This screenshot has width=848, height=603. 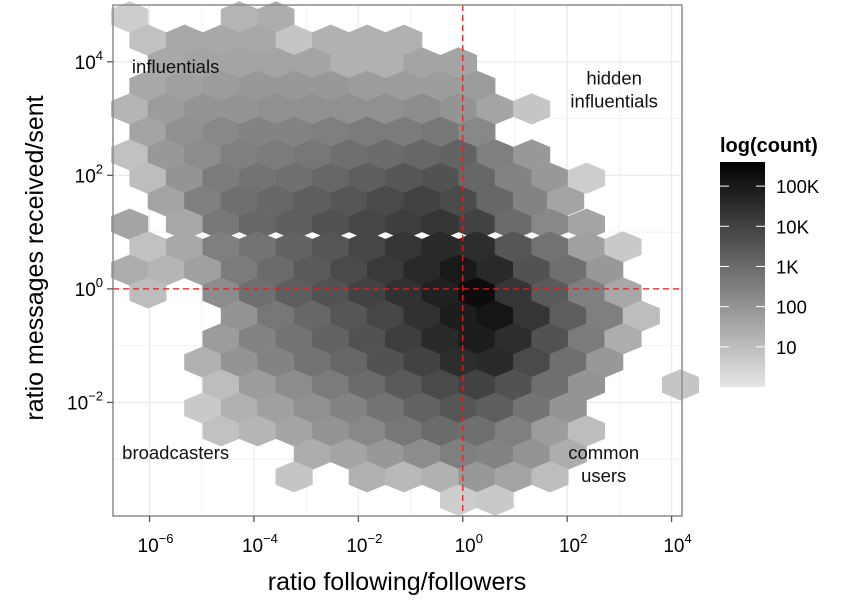 I want to click on x-tick-label: 10⁰, so click(x=469, y=544).